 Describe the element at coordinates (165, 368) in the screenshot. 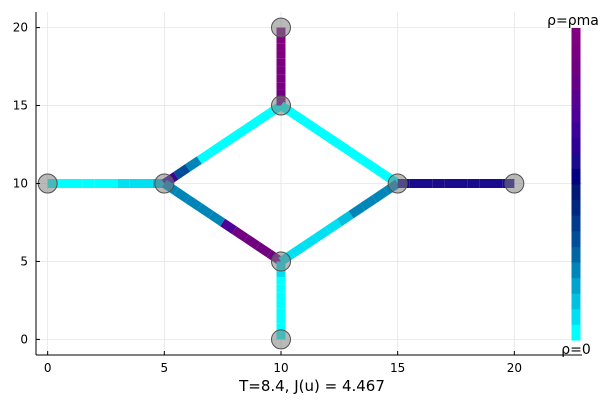

I see `x-tick-label: 5` at that location.